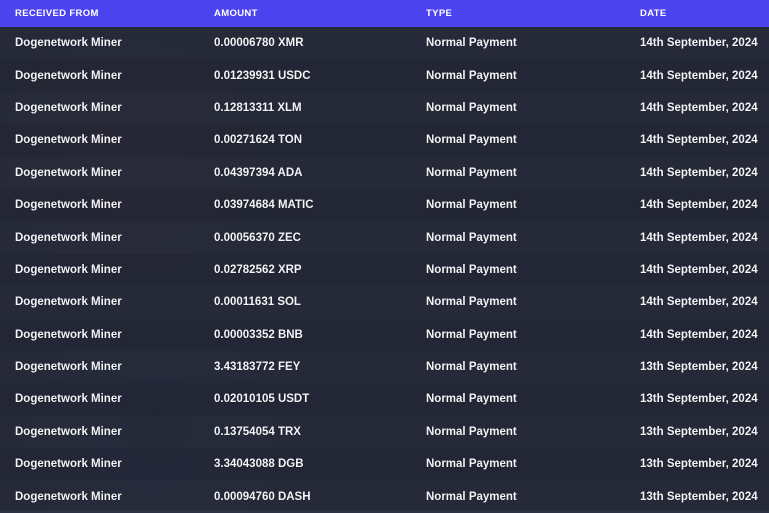  Describe the element at coordinates (439, 13) in the screenshot. I see `column-header-type: TYPE` at that location.